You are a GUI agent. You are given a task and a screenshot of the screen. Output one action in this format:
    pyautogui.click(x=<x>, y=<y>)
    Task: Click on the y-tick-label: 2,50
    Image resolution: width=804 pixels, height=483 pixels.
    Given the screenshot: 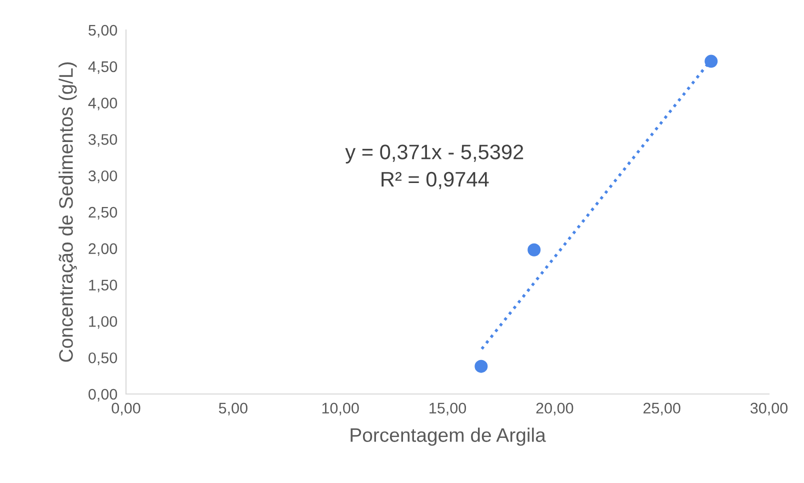 What is the action you would take?
    pyautogui.click(x=103, y=213)
    